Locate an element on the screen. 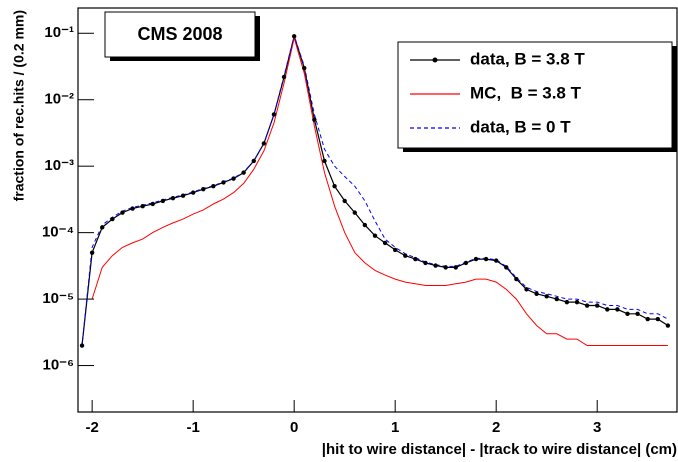 Image resolution: width=678 pixels, height=462 pixels. y-tick-label: 10⁻² is located at coordinates (59, 99).